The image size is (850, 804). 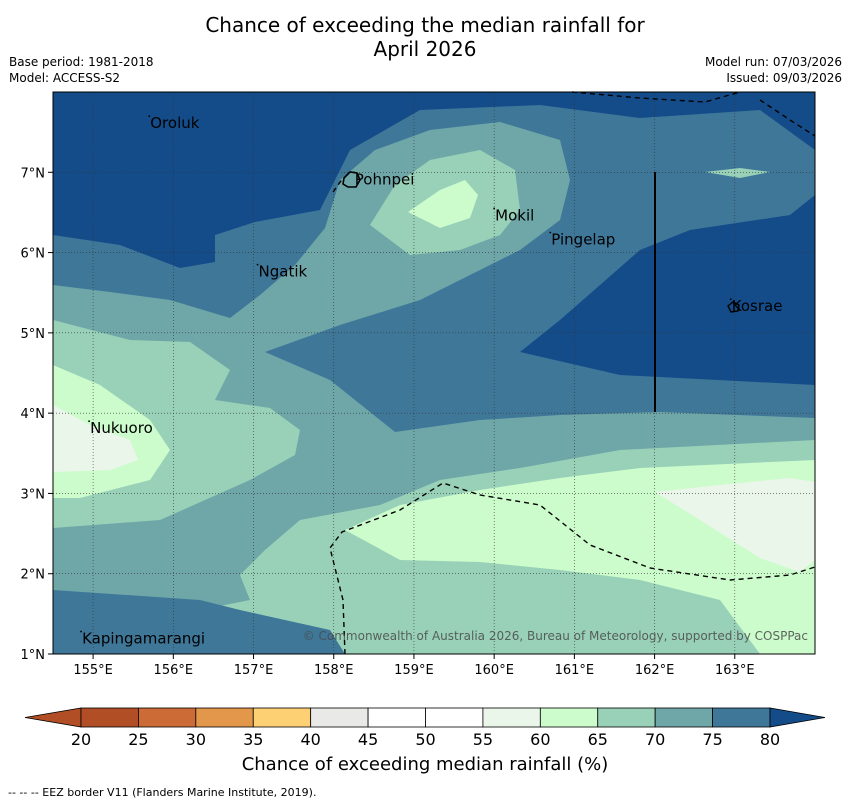 What do you see at coordinates (33, 254) in the screenshot?
I see `y-tick-label: 6°N` at bounding box center [33, 254].